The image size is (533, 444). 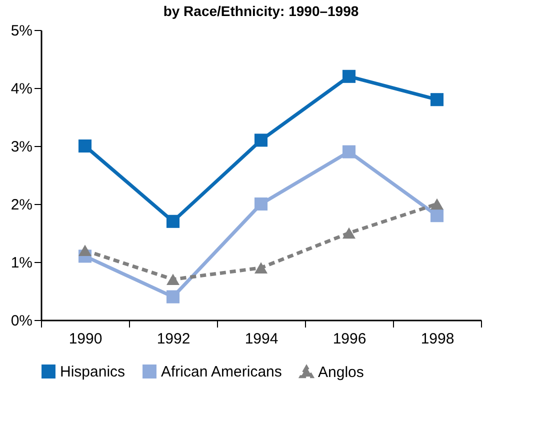 What do you see at coordinates (21, 147) in the screenshot?
I see `y-tick-label: 3%` at bounding box center [21, 147].